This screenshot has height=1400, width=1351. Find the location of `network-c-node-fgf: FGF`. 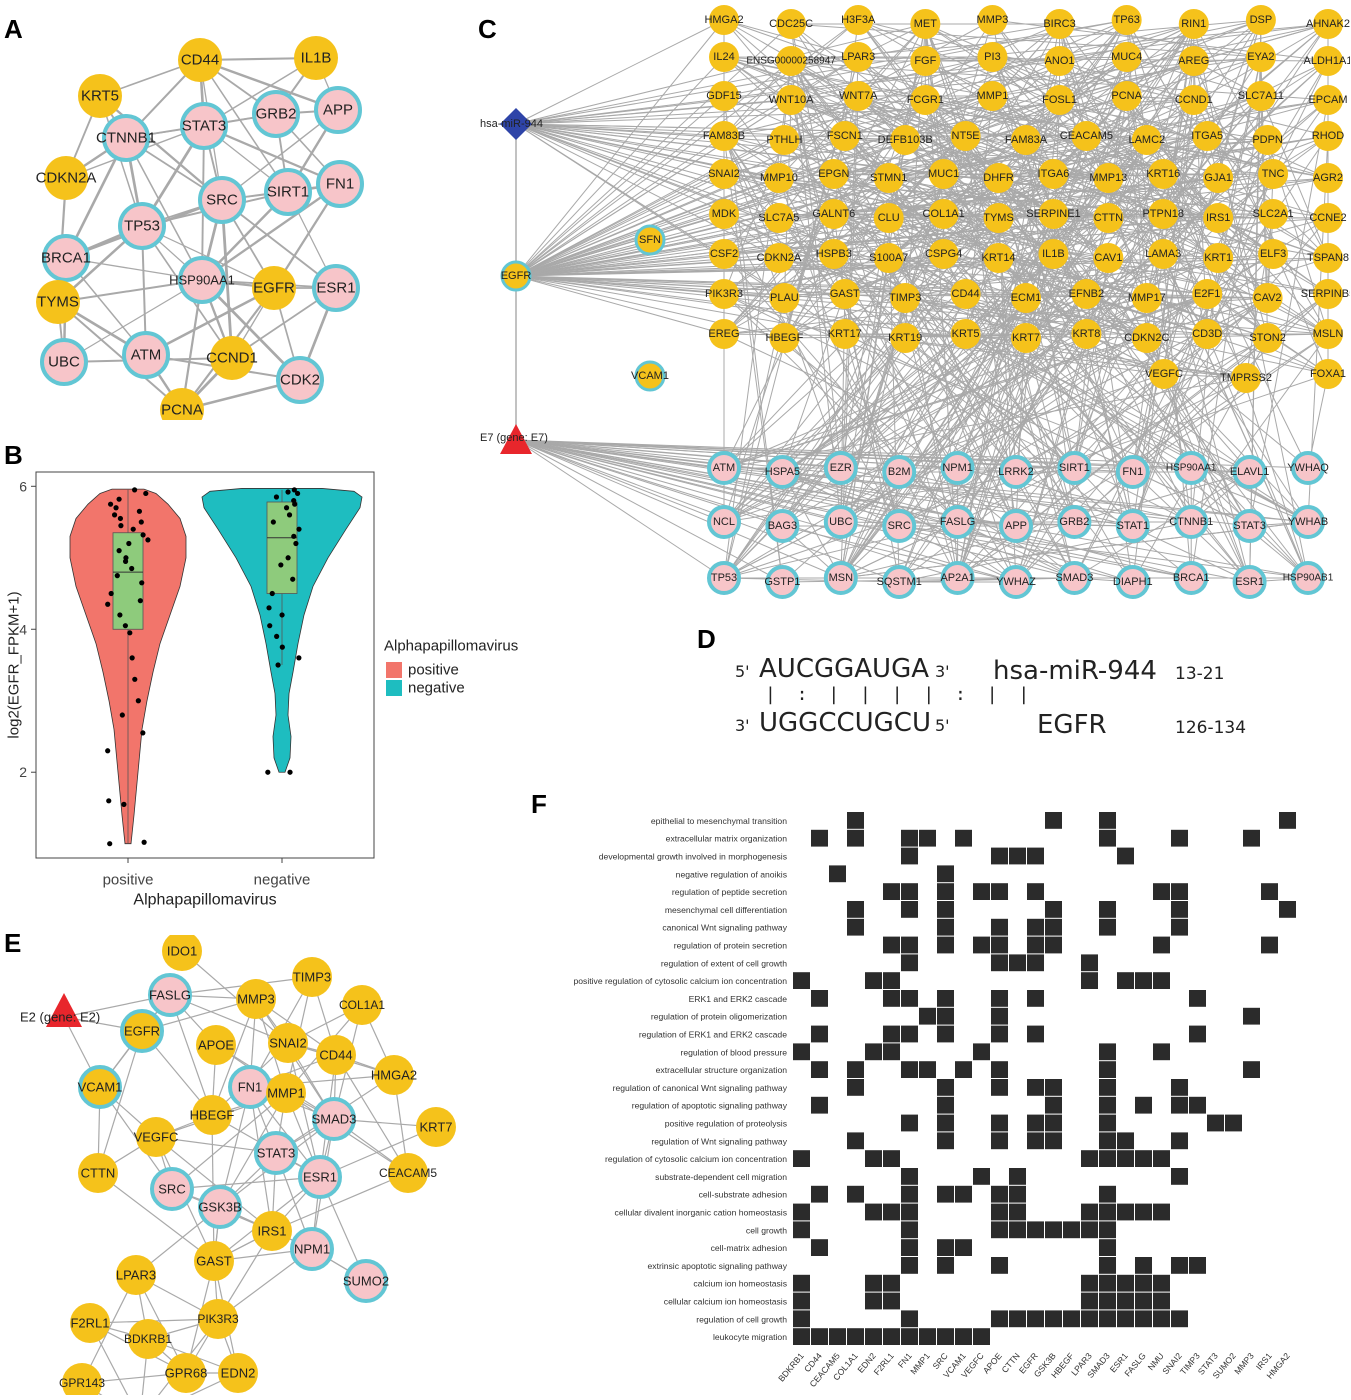

network-c-node-fgf: FGF is located at coordinates (925, 61).